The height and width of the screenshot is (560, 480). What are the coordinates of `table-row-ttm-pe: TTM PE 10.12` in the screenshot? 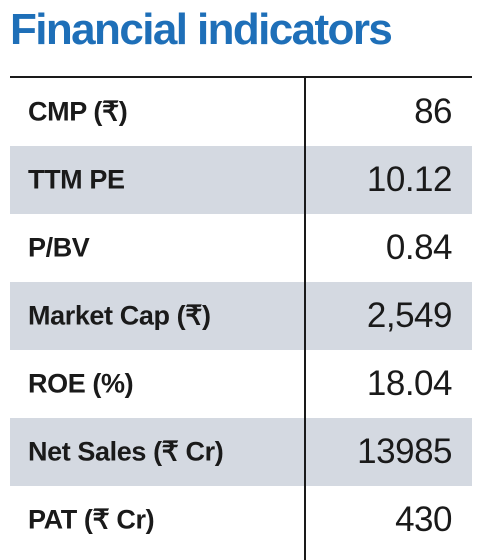 It's located at (241, 180).